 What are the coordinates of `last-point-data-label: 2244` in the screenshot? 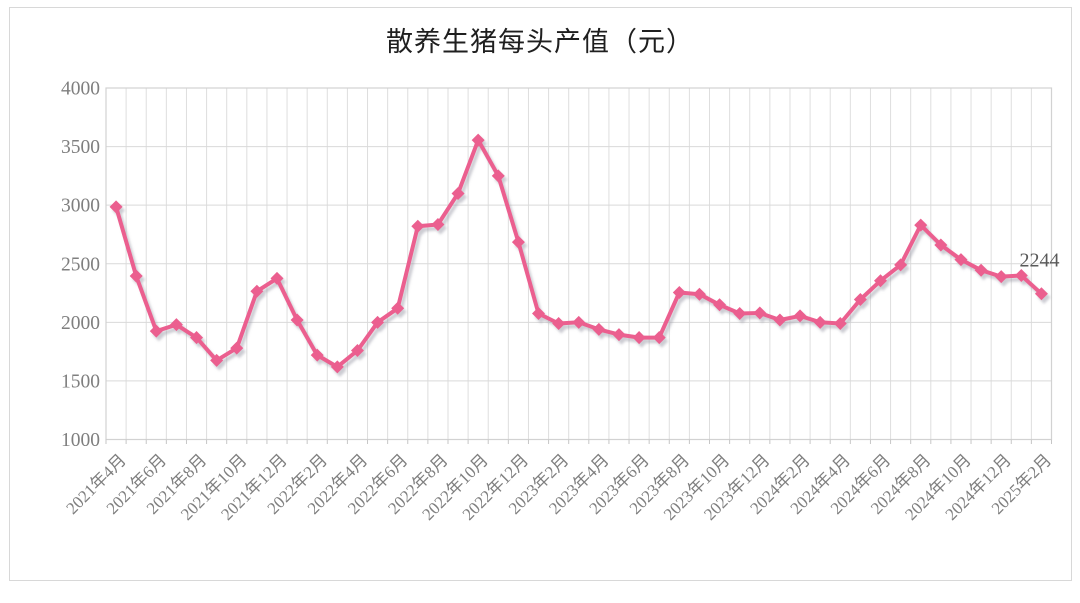 It's located at (1039, 261).